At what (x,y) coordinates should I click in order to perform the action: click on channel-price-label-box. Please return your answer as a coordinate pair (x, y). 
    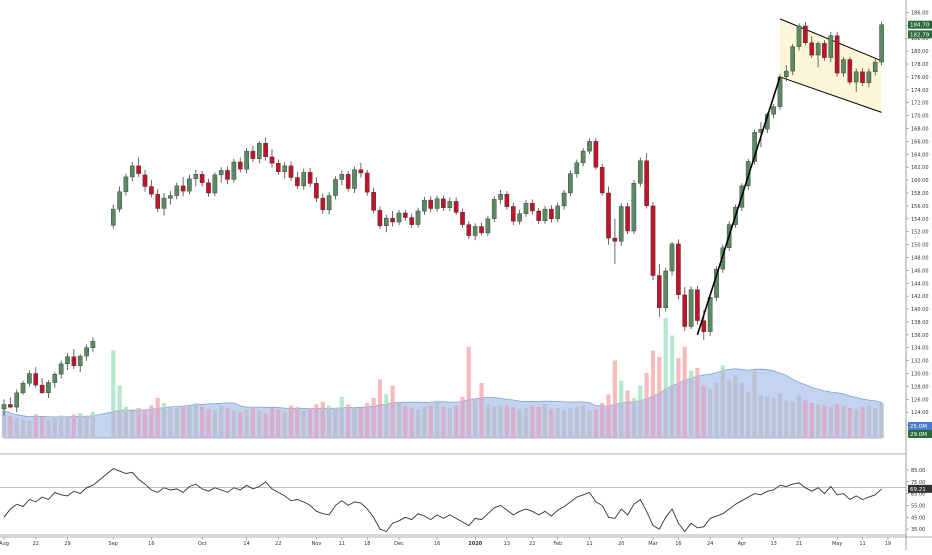
    Looking at the image, I should click on (920, 34).